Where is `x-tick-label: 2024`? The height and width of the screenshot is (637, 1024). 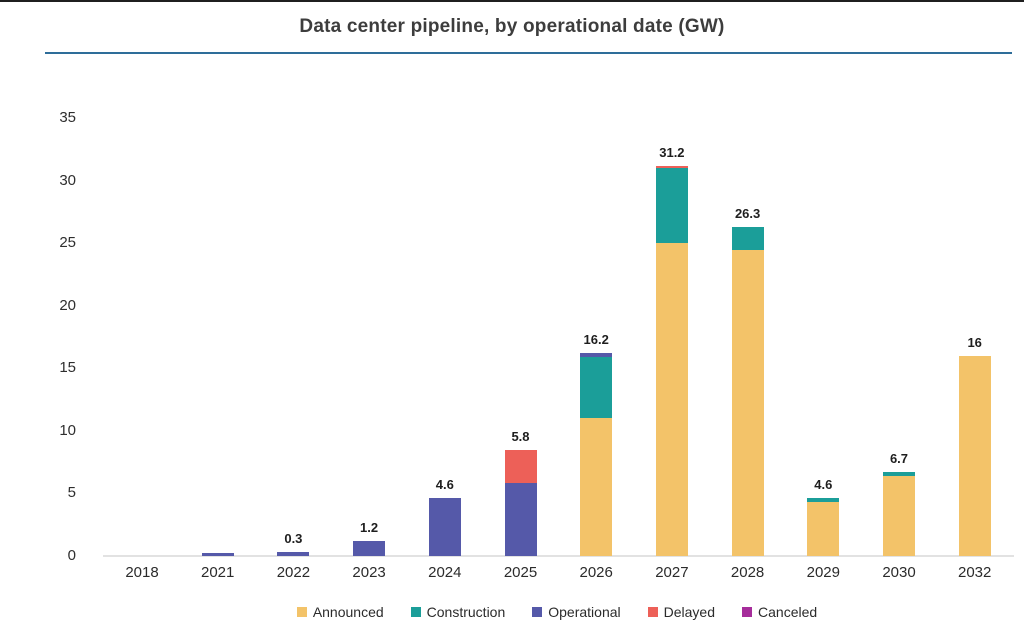
x-tick-label: 2024 is located at coordinates (445, 572).